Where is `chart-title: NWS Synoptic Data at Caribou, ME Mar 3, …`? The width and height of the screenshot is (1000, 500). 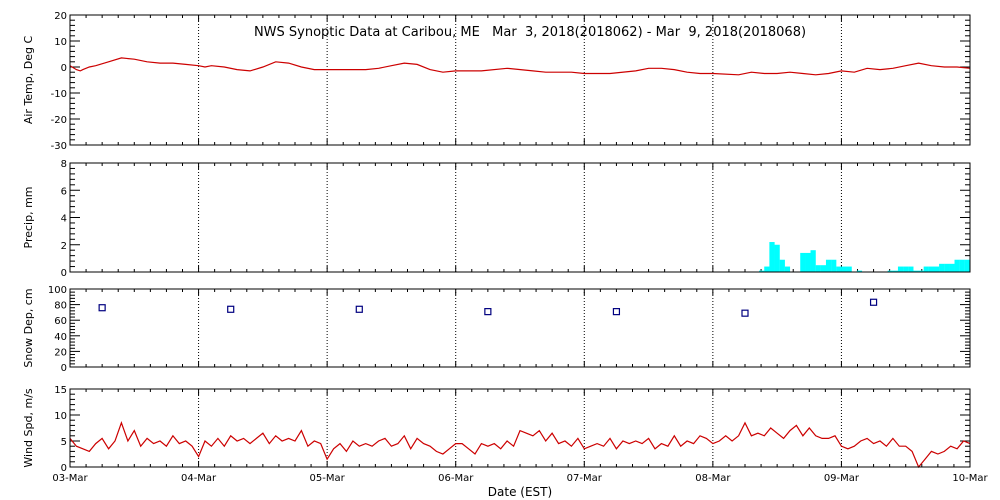
chart-title: NWS Synoptic Data at Caribou, ME Mar 3, … is located at coordinates (530, 32).